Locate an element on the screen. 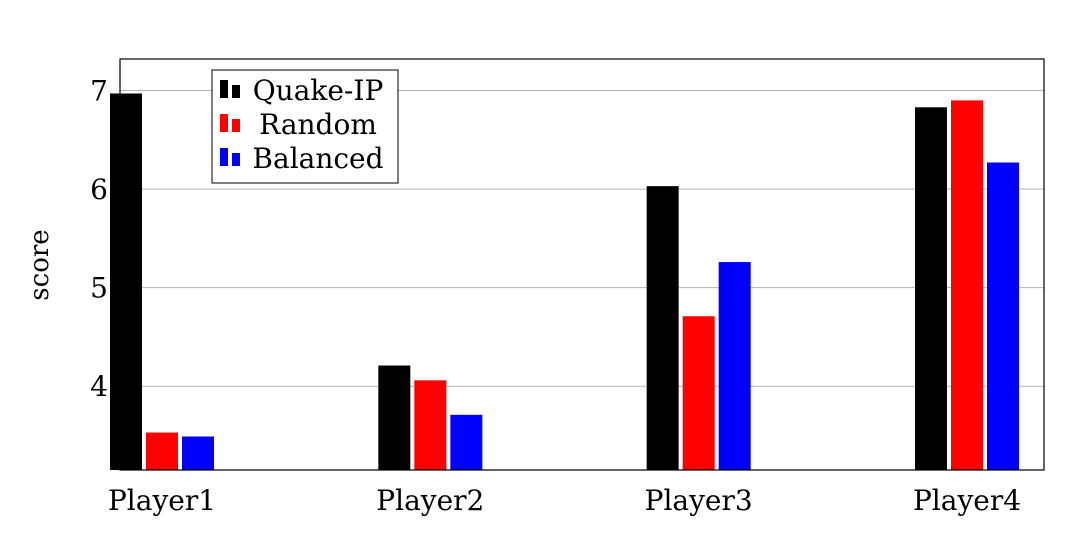 The width and height of the screenshot is (1076, 534). x-tick-label: Player3 is located at coordinates (699, 500).